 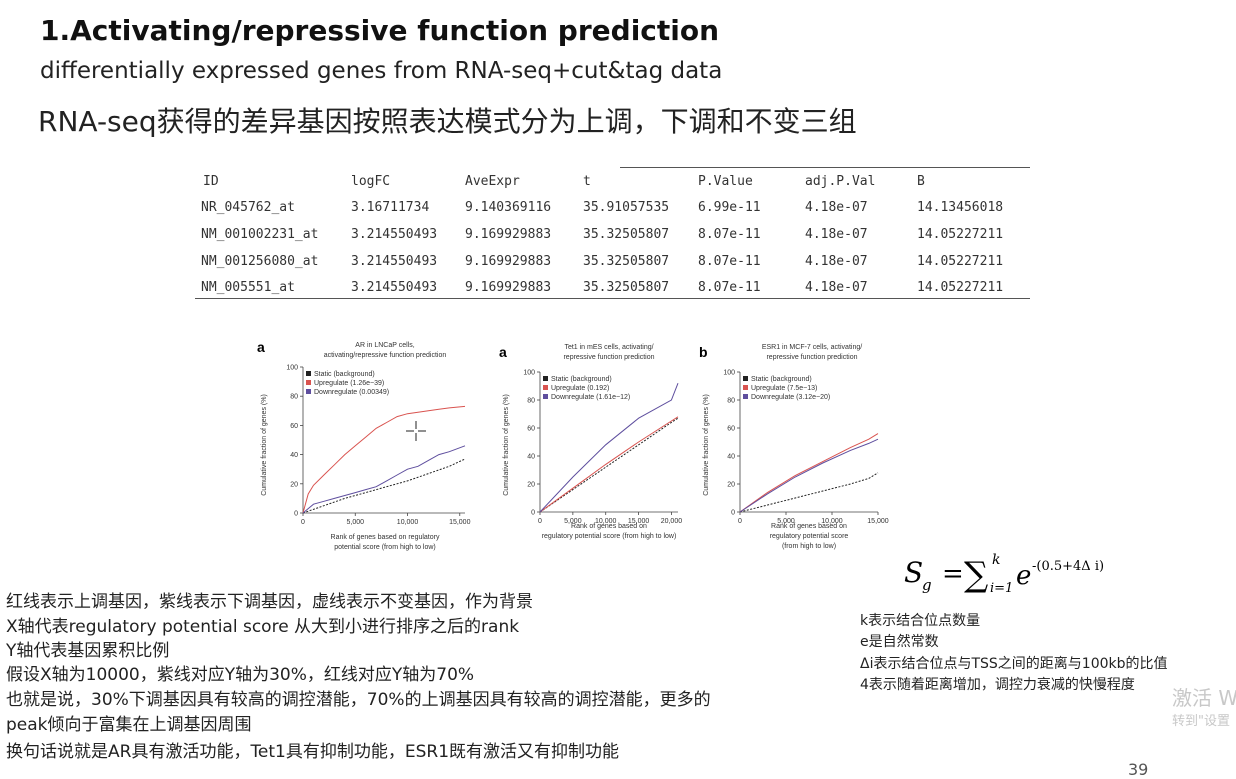 I want to click on formula-svg: S g = ∑ k i=1 e -(0.5+4Δ i), so click(x=1004, y=574).